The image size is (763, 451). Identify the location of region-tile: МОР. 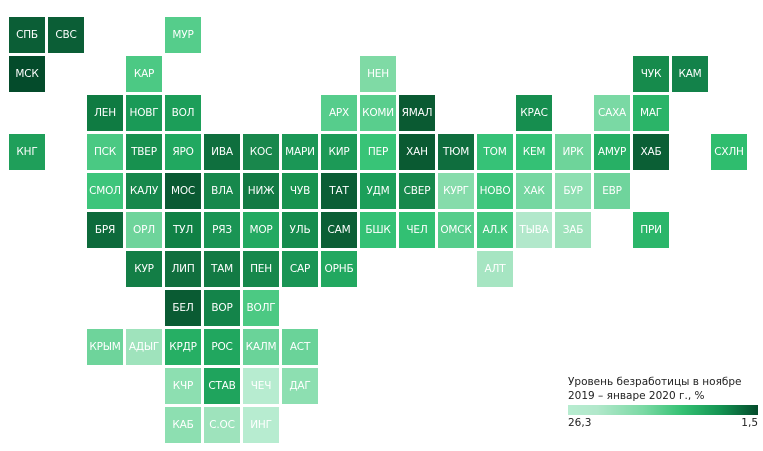
(261, 230).